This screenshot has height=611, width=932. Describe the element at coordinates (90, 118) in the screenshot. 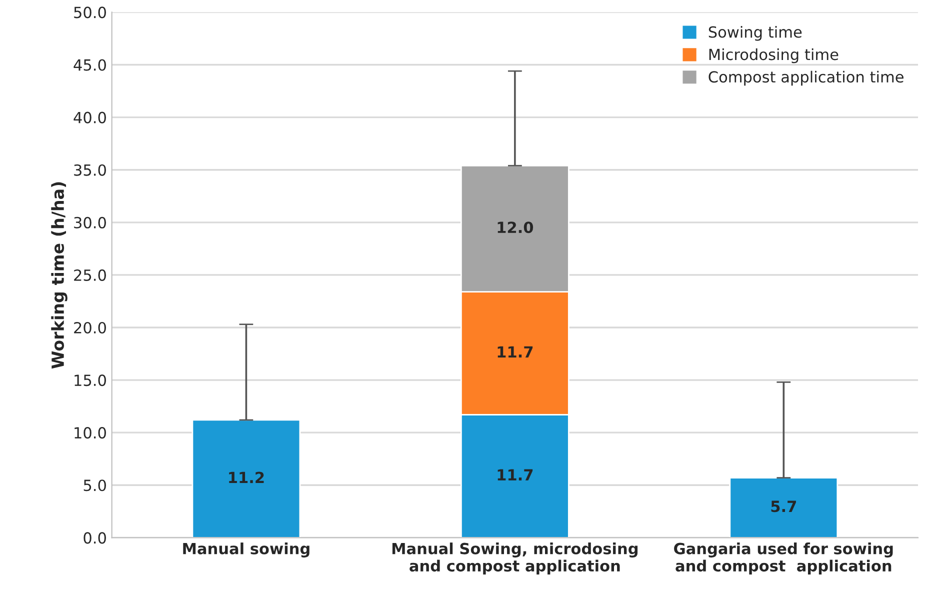

I see `y-tick-label: 40.0` at that location.